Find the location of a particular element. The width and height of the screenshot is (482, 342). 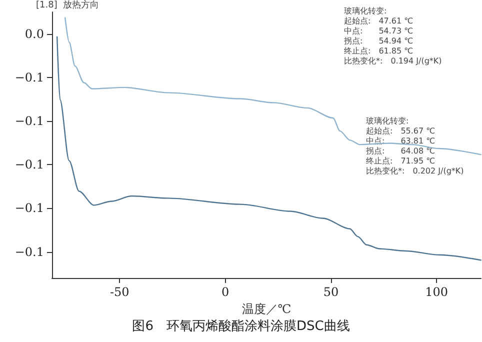

x-tick-label: 0 is located at coordinates (225, 292).